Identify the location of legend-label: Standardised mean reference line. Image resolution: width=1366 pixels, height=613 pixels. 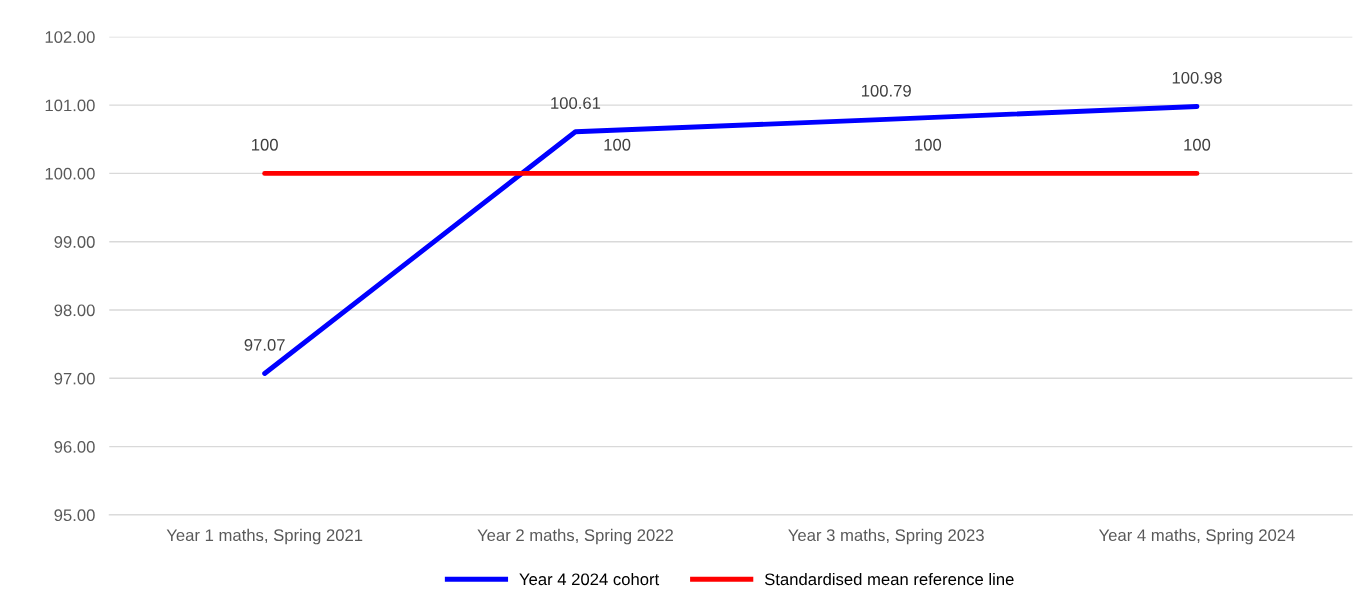
(889, 579).